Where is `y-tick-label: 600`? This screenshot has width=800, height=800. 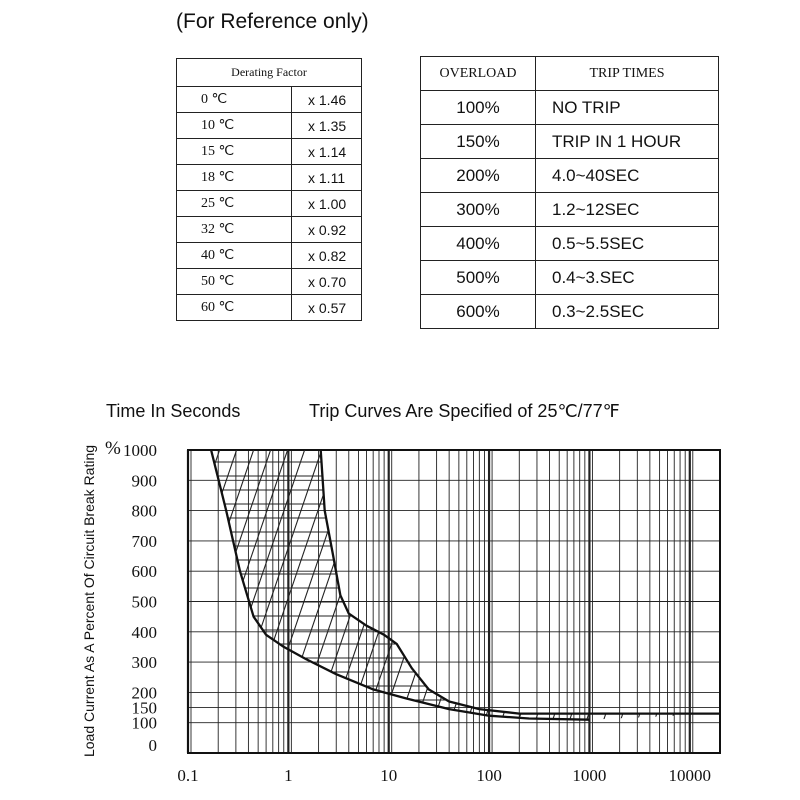
y-tick-label: 600 is located at coordinates (145, 571).